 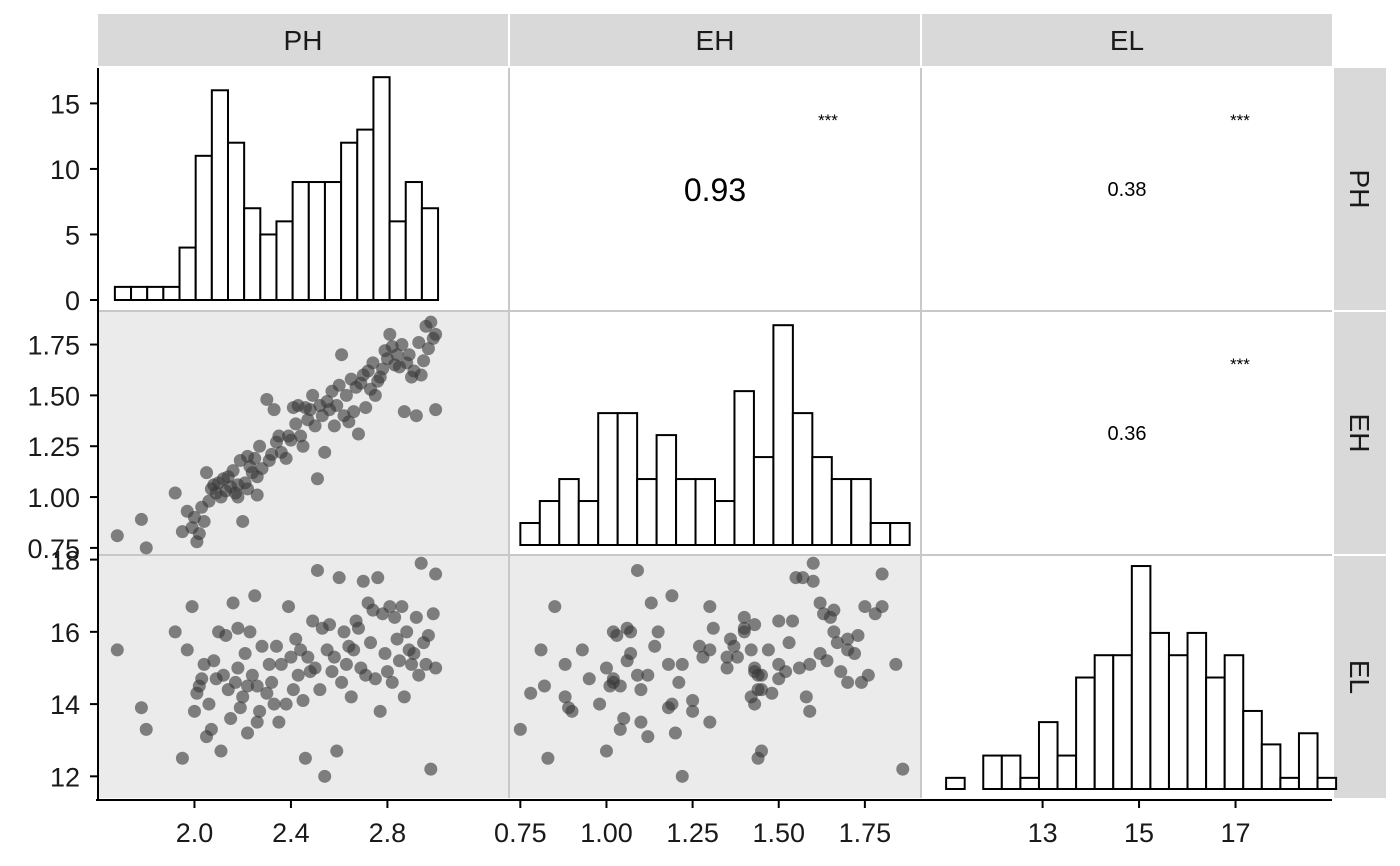 What do you see at coordinates (1127, 434) in the screenshot?
I see `correlation-value: 0.36` at bounding box center [1127, 434].